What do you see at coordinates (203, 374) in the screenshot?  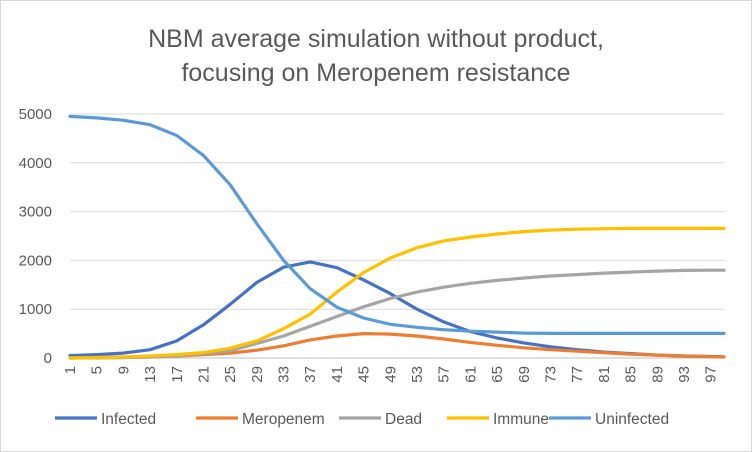 I see `x-tick-label: 21` at bounding box center [203, 374].